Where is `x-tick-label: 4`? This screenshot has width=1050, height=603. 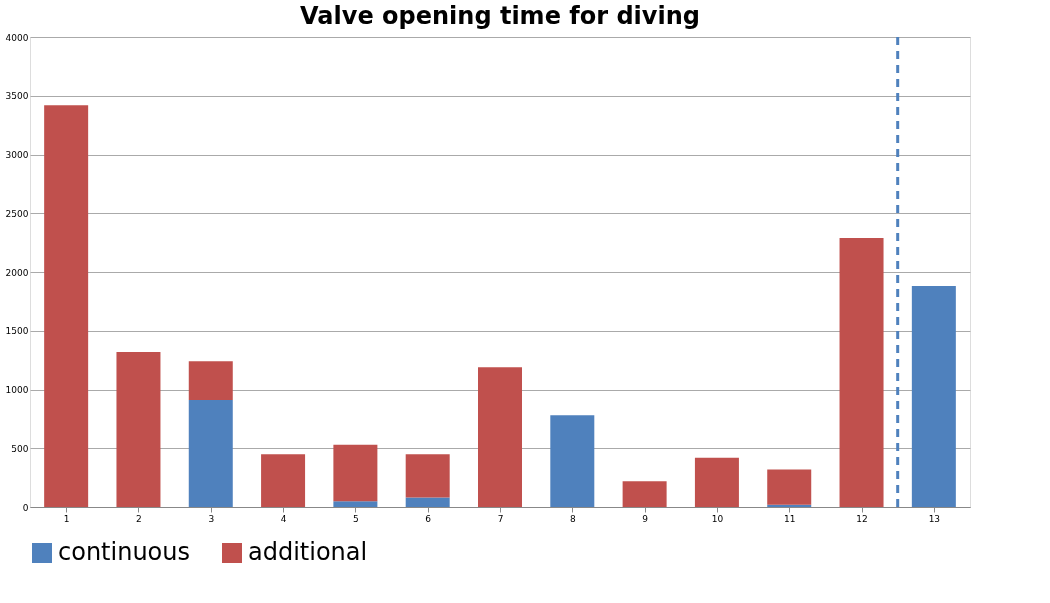 x-tick-label: 4 is located at coordinates (283, 518).